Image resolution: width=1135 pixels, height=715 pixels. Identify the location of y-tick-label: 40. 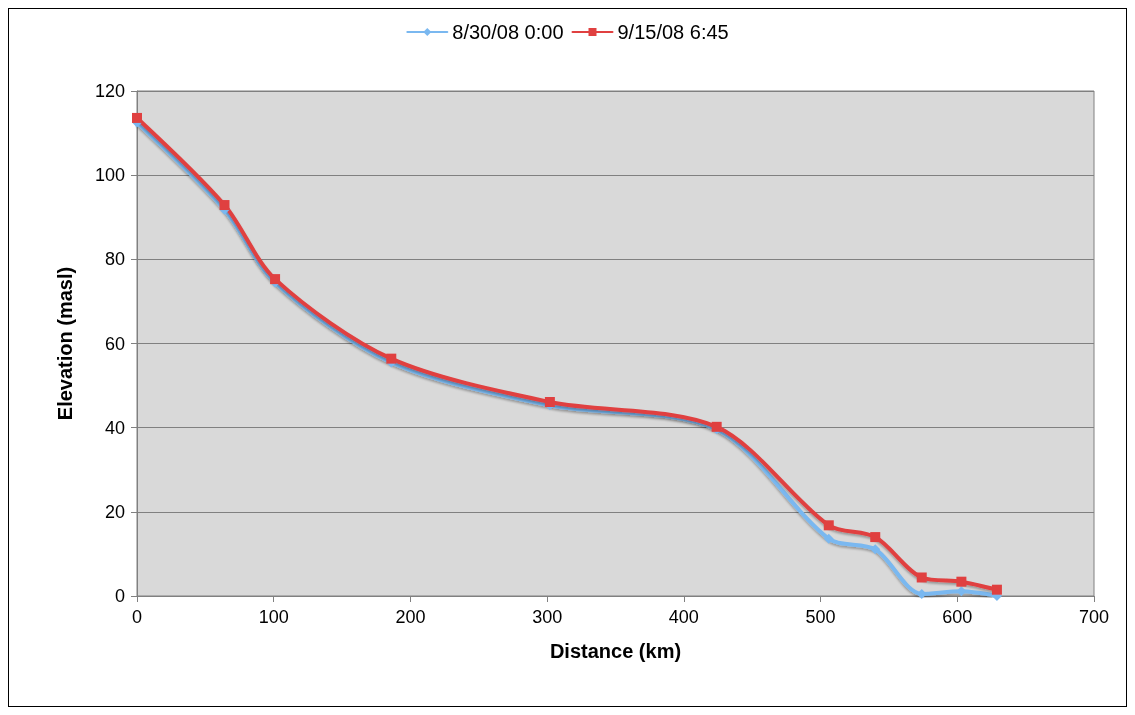
(114, 427).